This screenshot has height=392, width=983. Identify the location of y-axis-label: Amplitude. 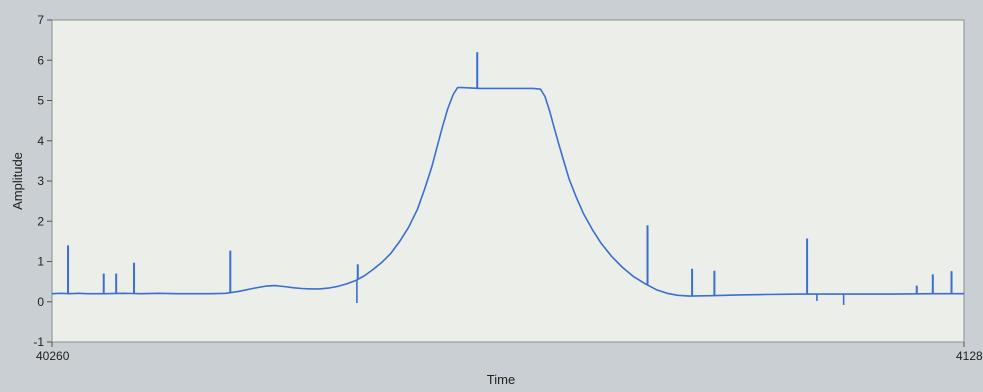
(17, 181).